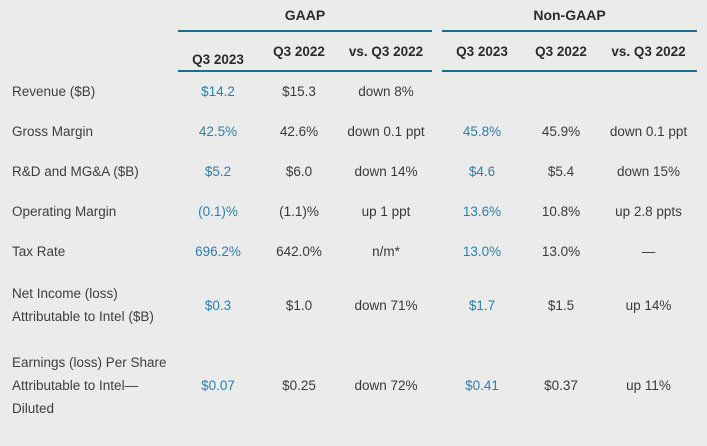  Describe the element at coordinates (218, 59) in the screenshot. I see `gaap-q3-2023-header-label: Q3 2023` at that location.